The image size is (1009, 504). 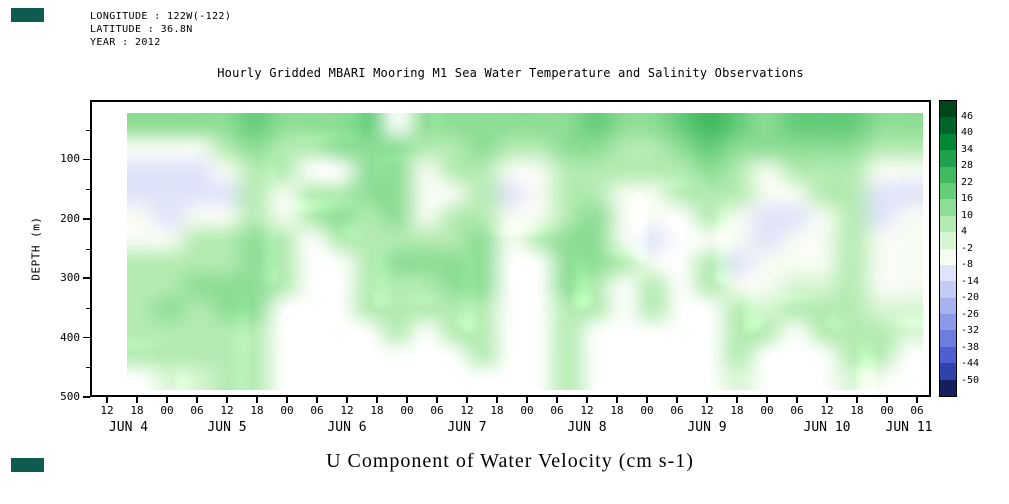 I want to click on y-tick-label: 100, so click(x=70, y=159).